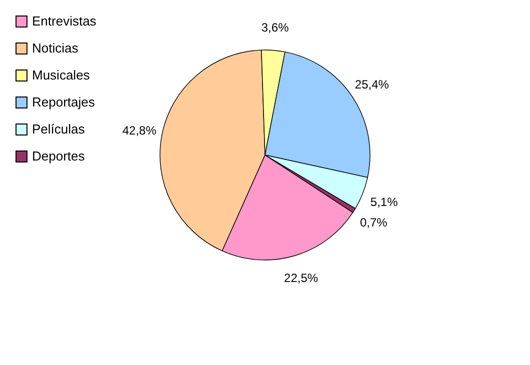  What do you see at coordinates (55, 48) in the screenshot?
I see `legend-label: Noticias` at bounding box center [55, 48].